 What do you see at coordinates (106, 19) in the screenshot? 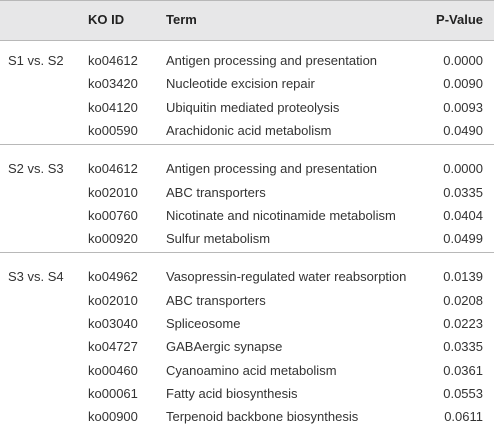
I see `header-cell: KO ID` at bounding box center [106, 19].